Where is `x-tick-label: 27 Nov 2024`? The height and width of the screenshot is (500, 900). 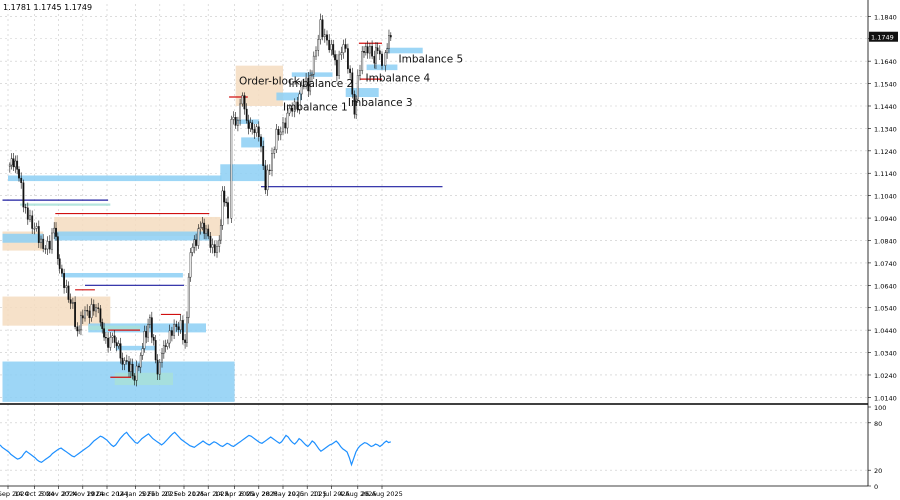 x-tick-label: 27 Nov 2024 is located at coordinates (83, 494).